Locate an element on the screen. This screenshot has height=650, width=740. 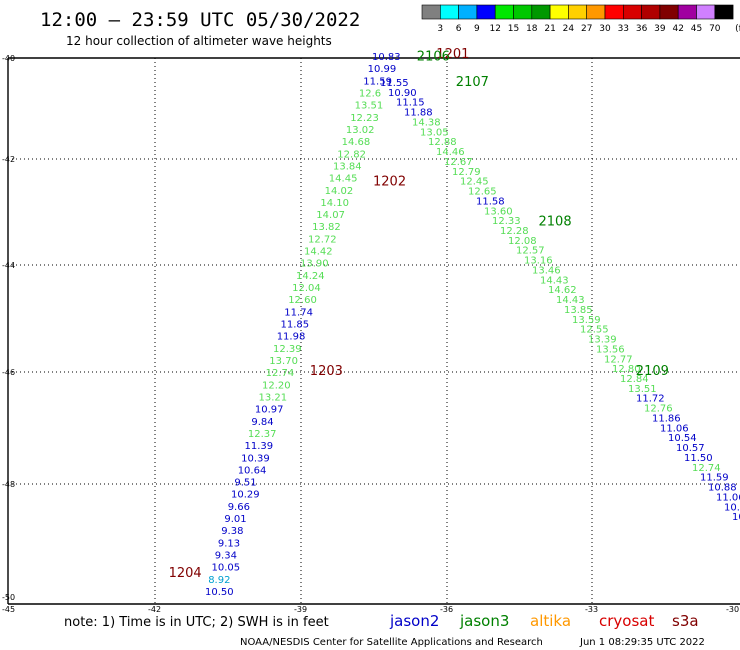
time-marker: 2107 is located at coordinates (472, 82).